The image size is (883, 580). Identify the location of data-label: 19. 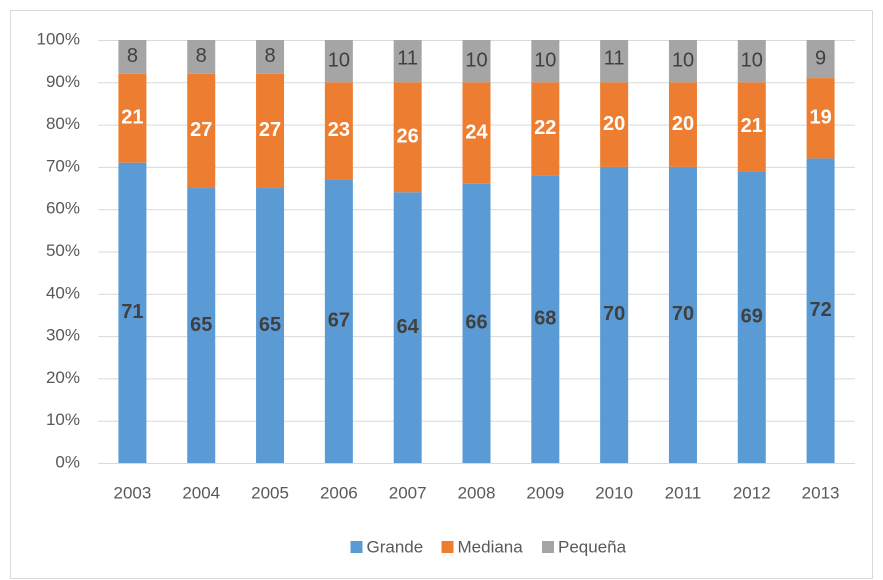
(820, 118).